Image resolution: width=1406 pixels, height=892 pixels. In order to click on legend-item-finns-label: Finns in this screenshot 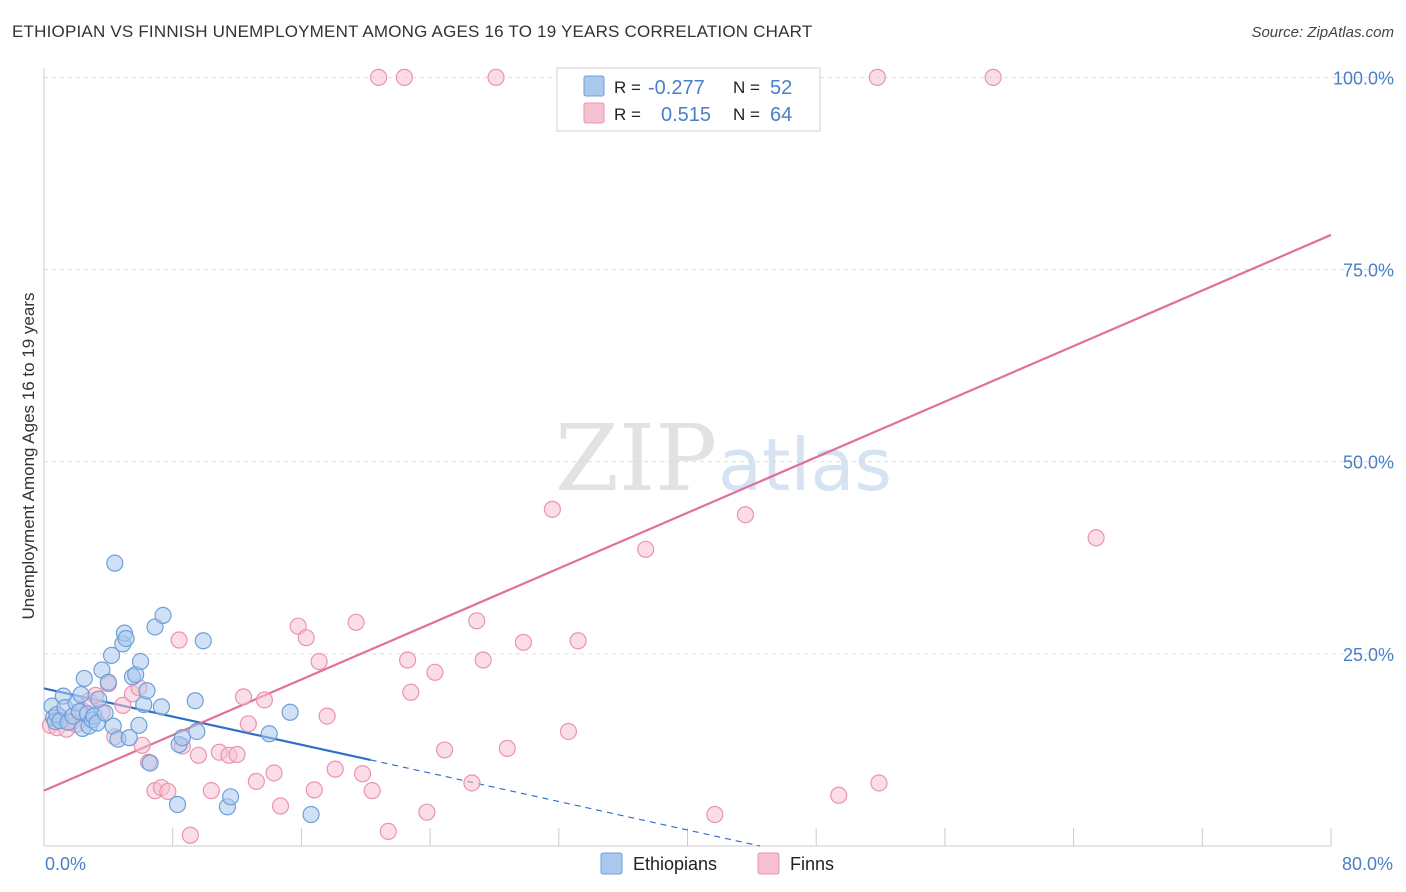, I will do `click(812, 864)`.